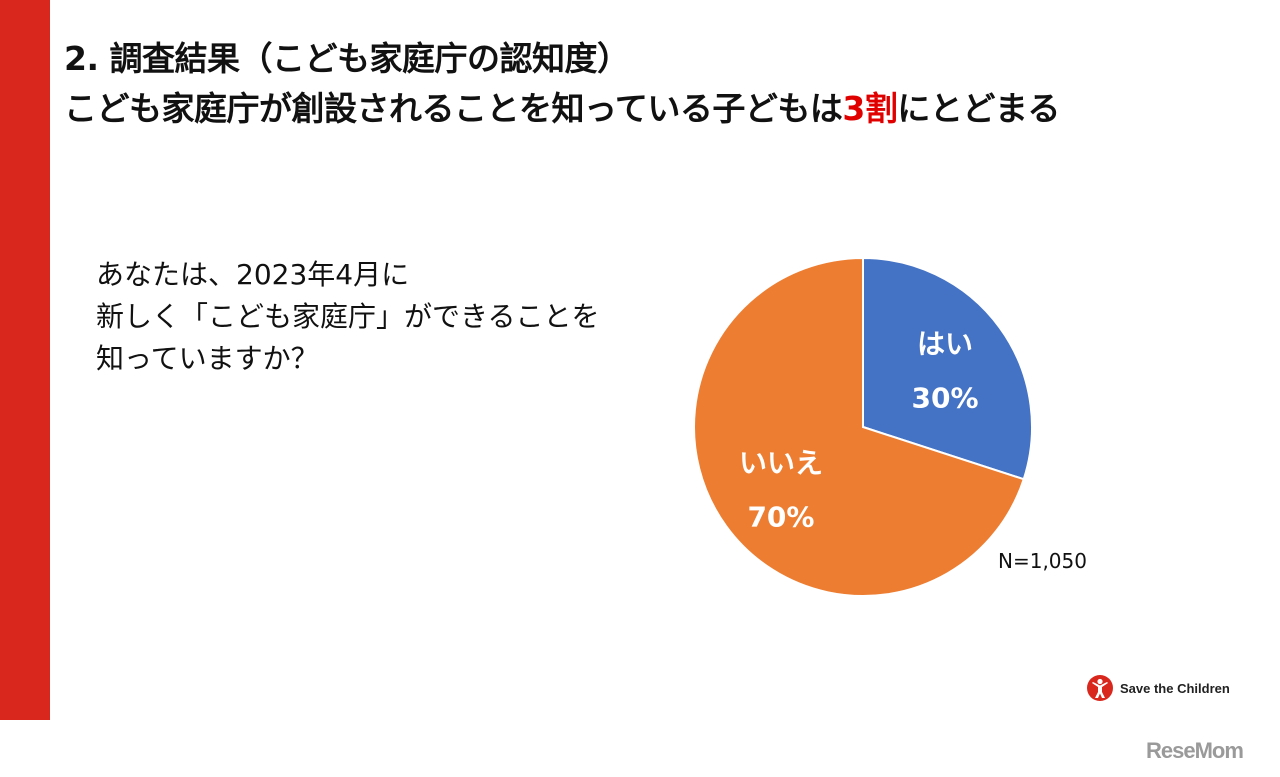 The width and height of the screenshot is (1280, 777). I want to click on pie-category-label-no: いいえ, so click(781, 463).